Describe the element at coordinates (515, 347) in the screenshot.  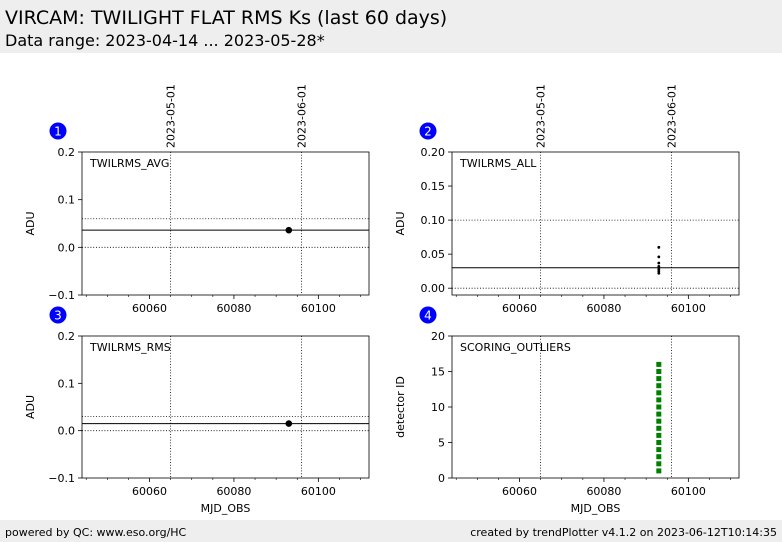
I see `panel-label: SCORING_OUTLIERS` at that location.